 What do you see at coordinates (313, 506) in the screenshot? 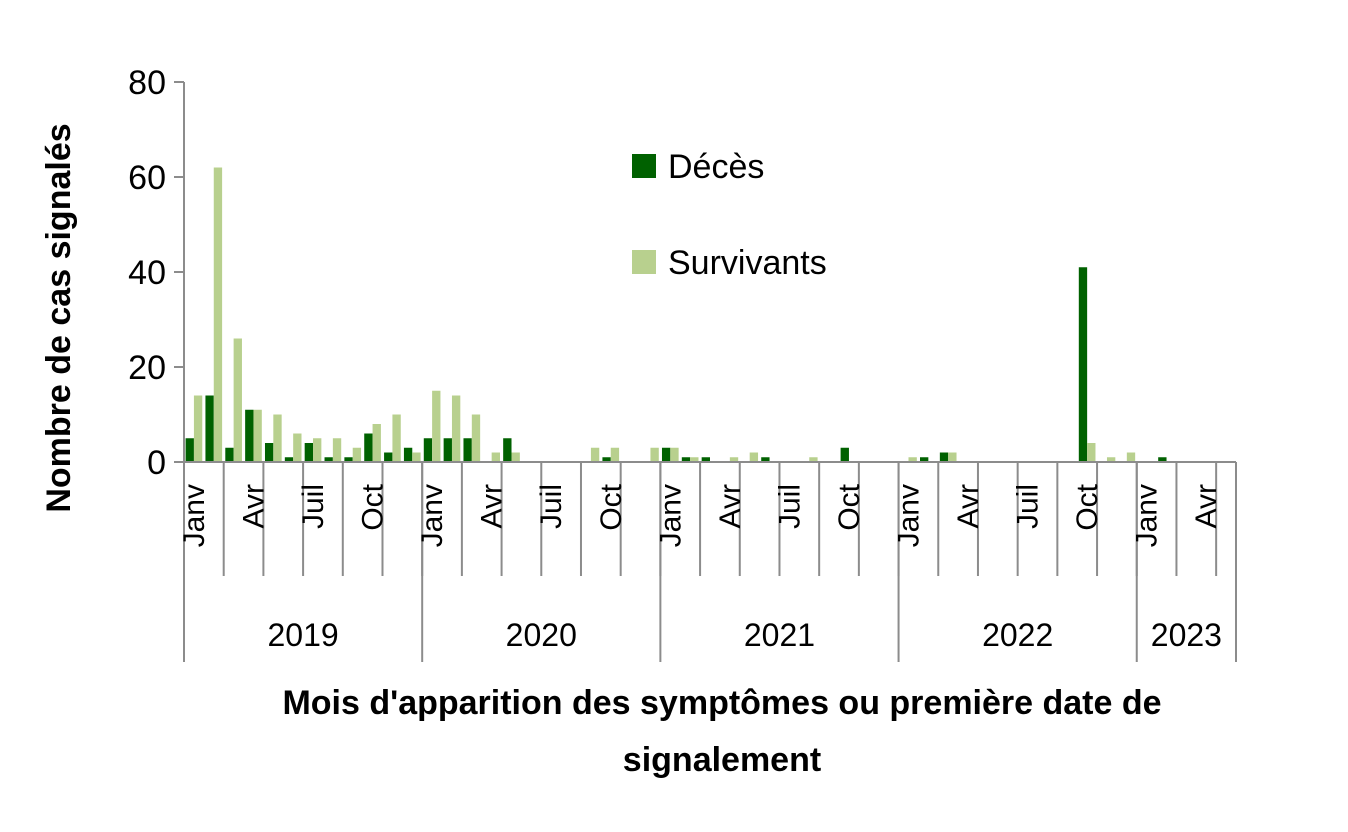
I see `month-label-6: Juil` at bounding box center [313, 506].